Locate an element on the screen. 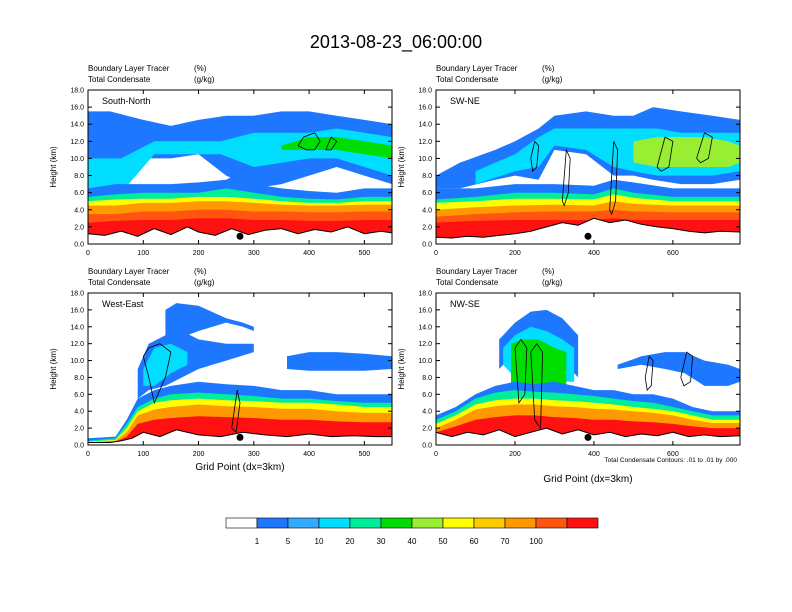 The image size is (792, 612). colorbar-label: 60 is located at coordinates (474, 541).